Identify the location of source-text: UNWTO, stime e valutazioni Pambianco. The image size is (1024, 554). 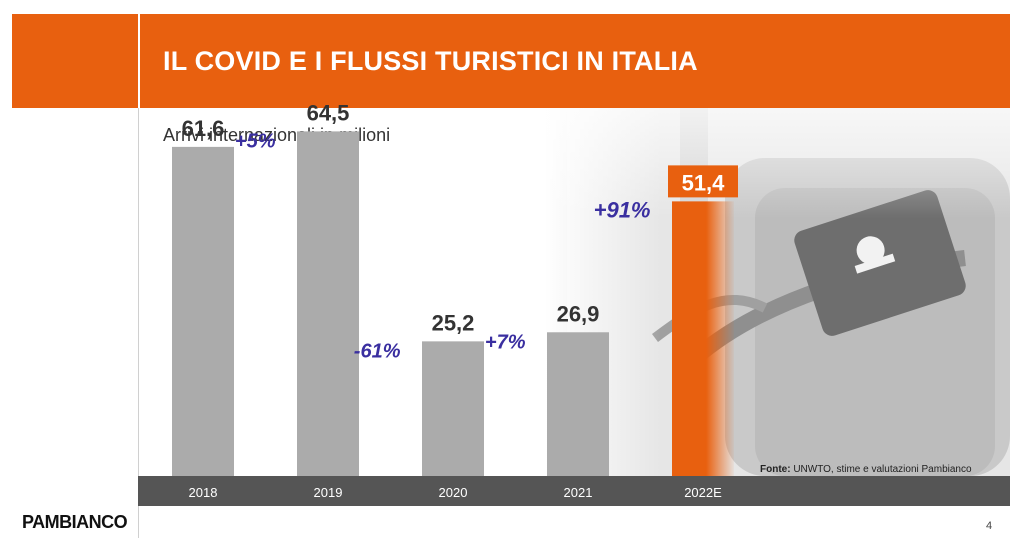
(881, 469).